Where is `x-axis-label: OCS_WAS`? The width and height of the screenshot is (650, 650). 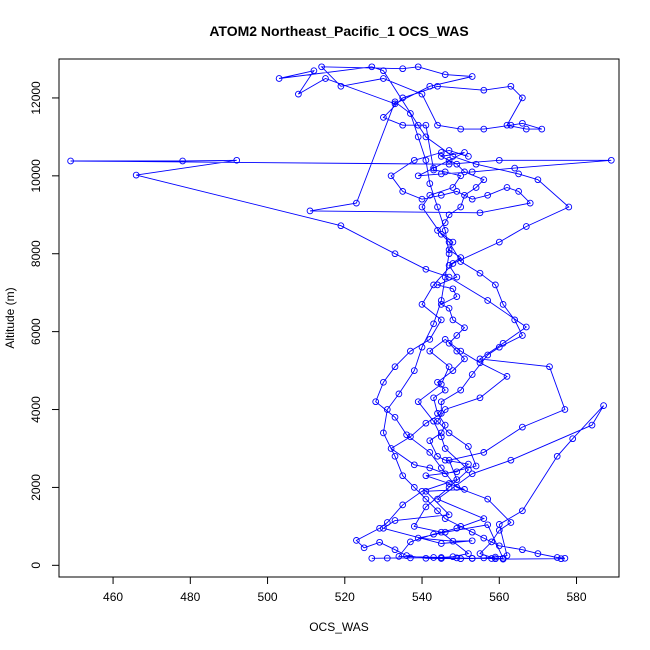 x-axis-label: OCS_WAS is located at coordinates (339, 627).